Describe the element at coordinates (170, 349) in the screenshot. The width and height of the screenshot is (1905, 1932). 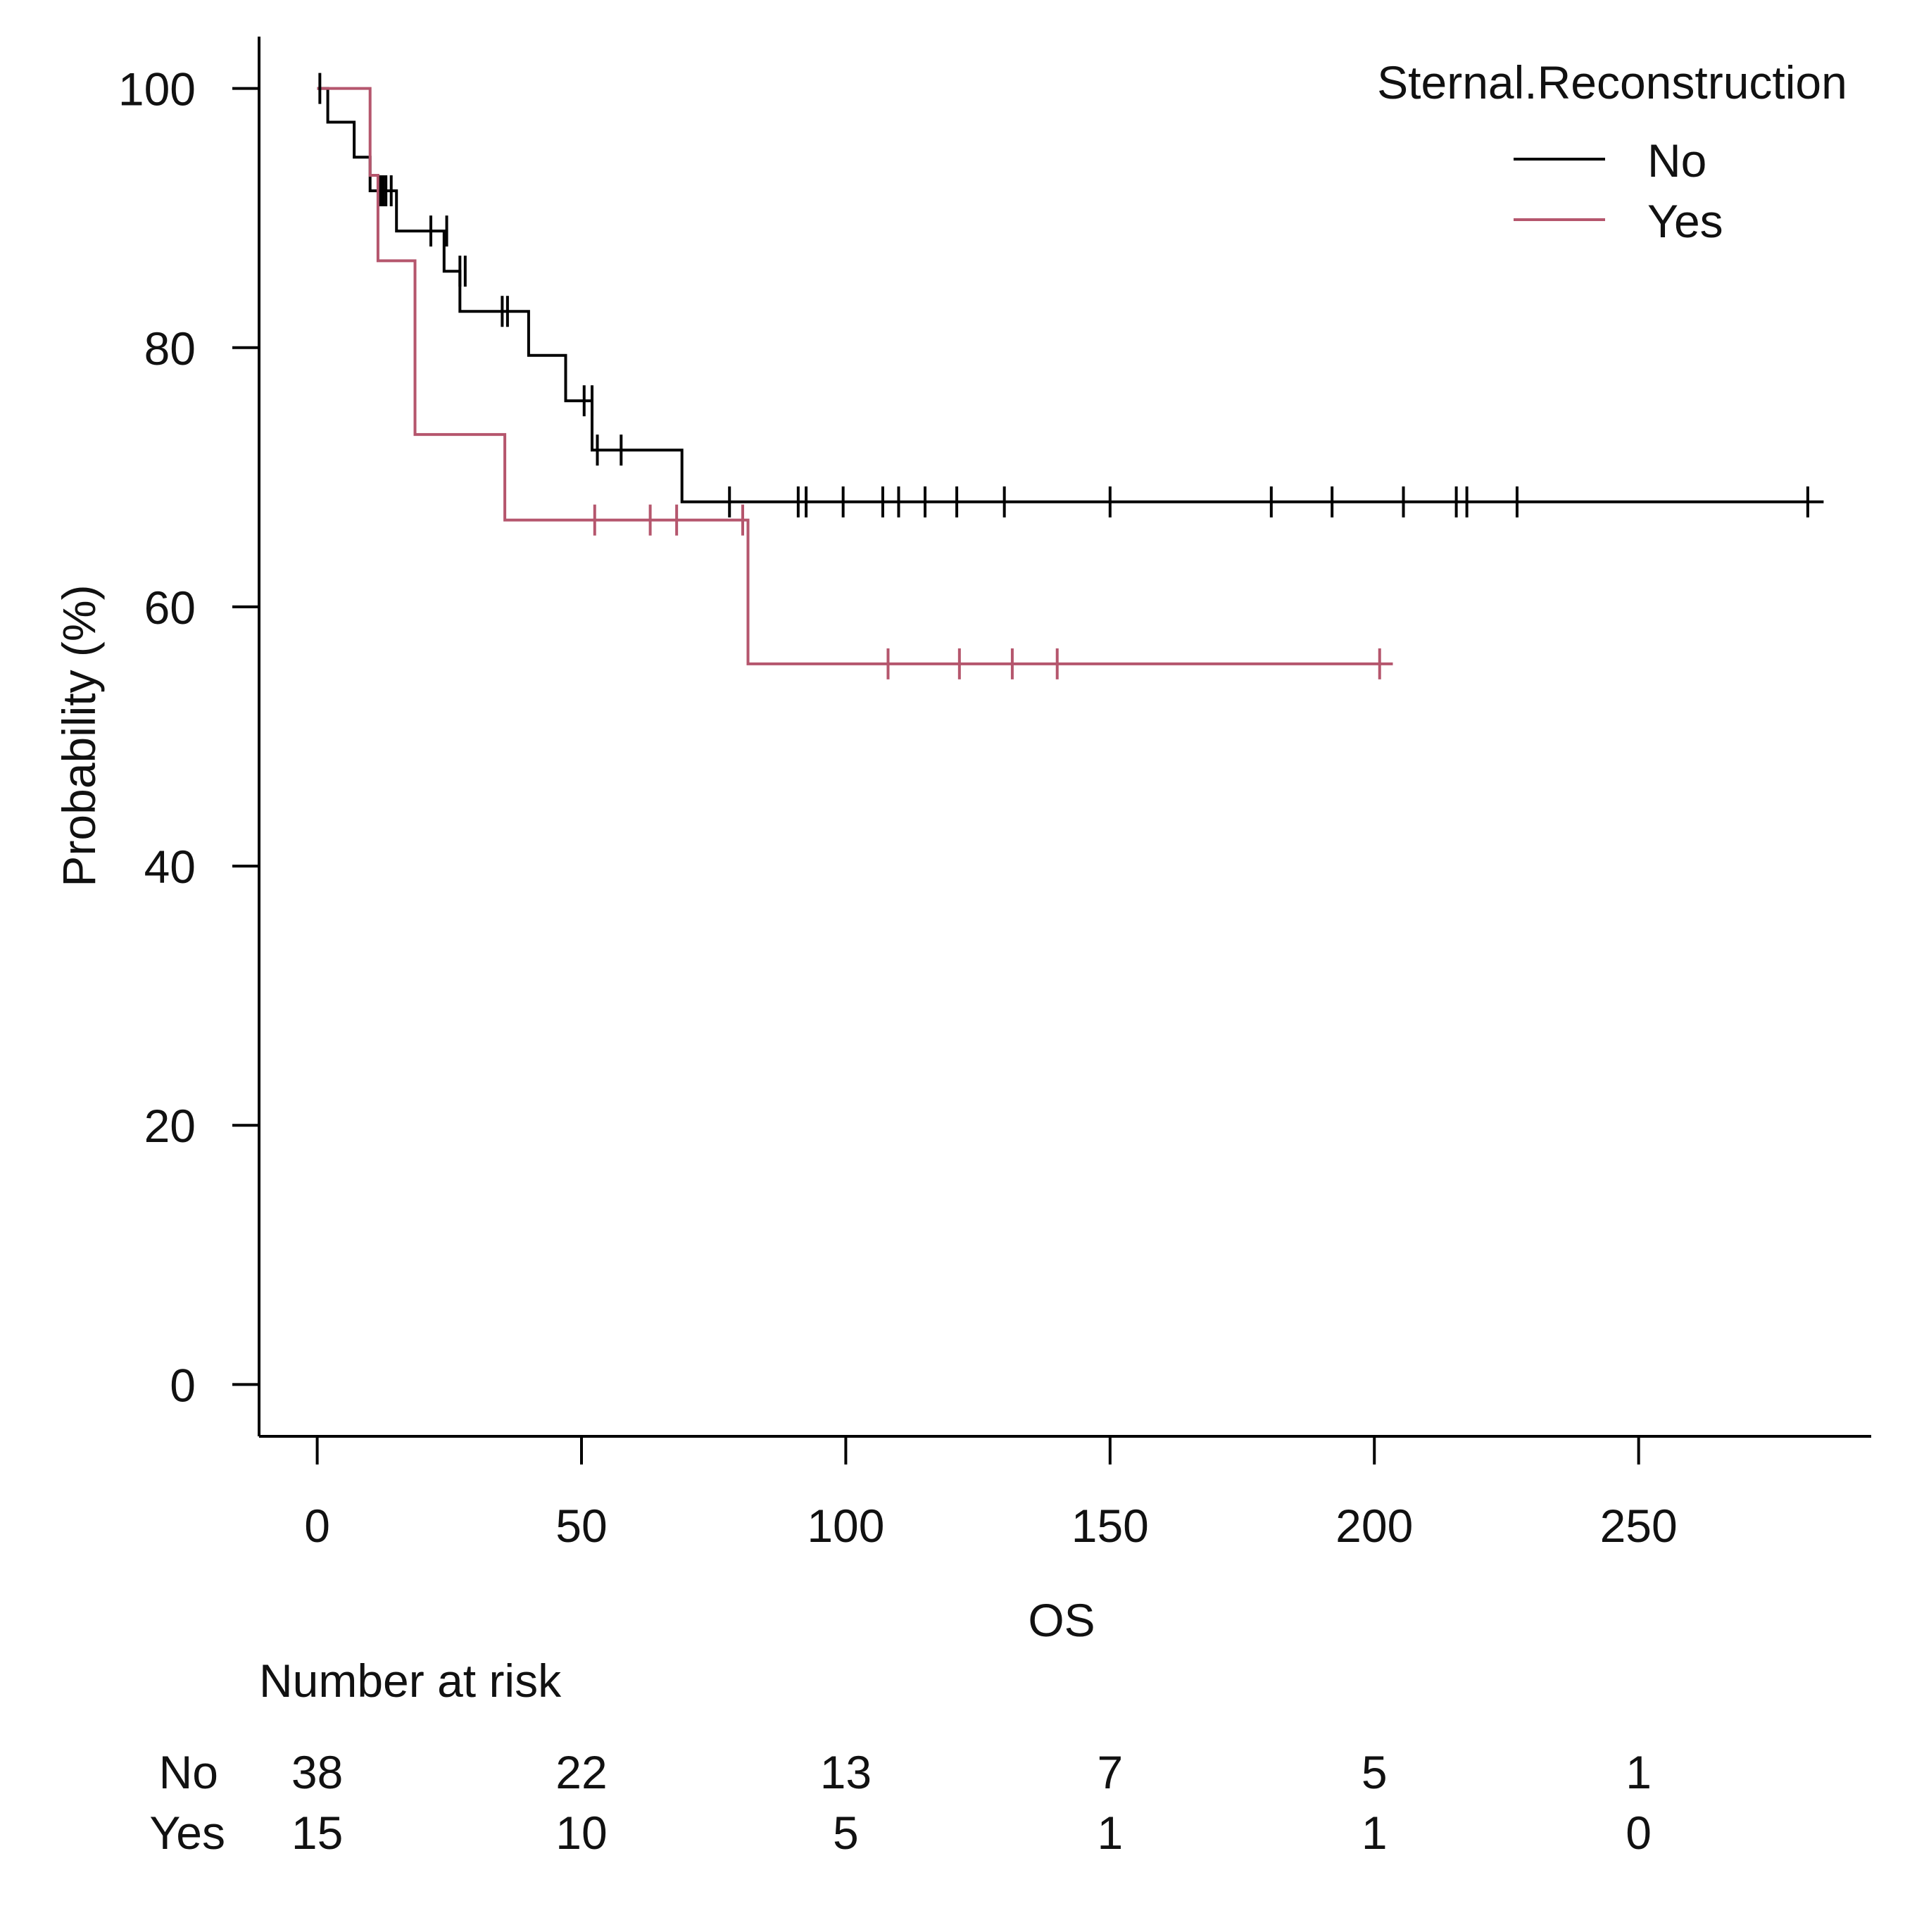
I see `y-tick-label: 80` at that location.